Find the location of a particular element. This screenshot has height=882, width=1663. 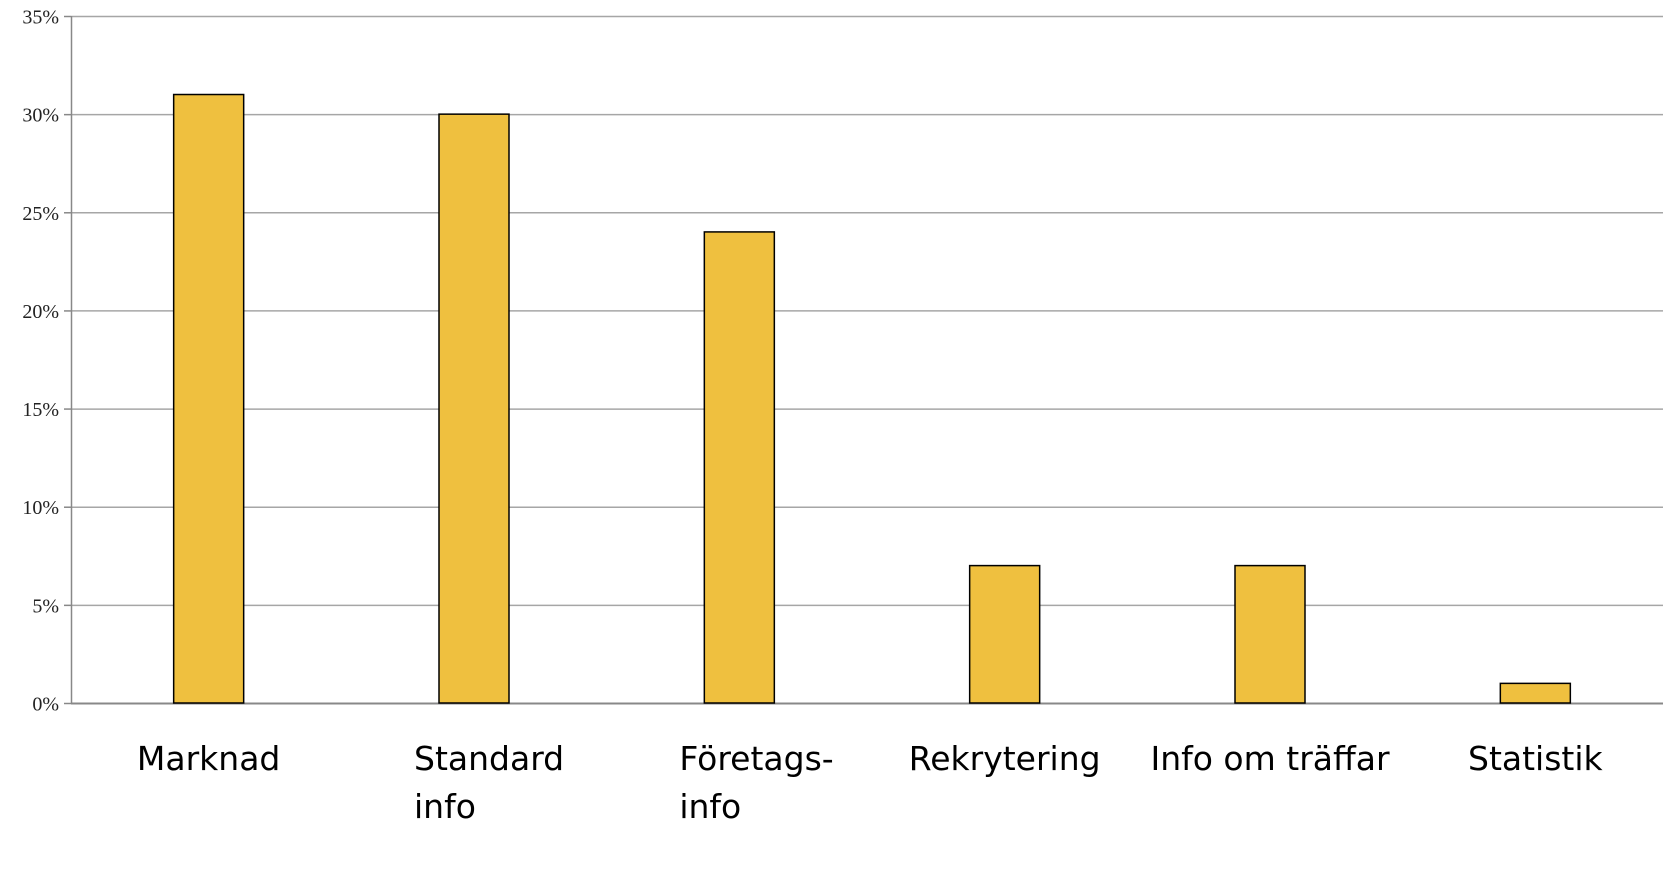

y-tick-label: 10% is located at coordinates (40, 508).